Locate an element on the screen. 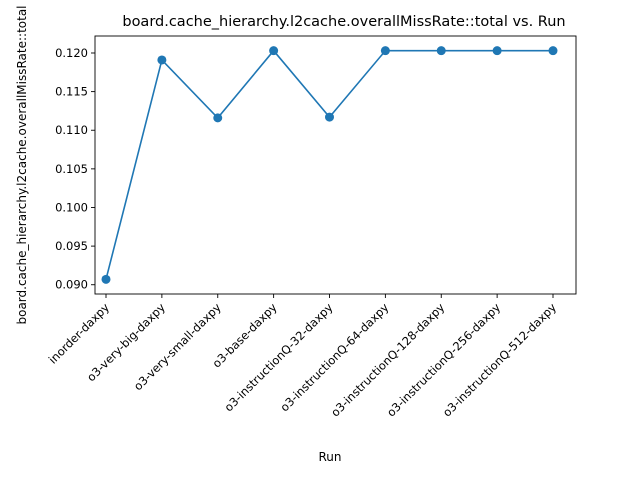 The image size is (640, 480). x-axis-label: Run is located at coordinates (329, 457).